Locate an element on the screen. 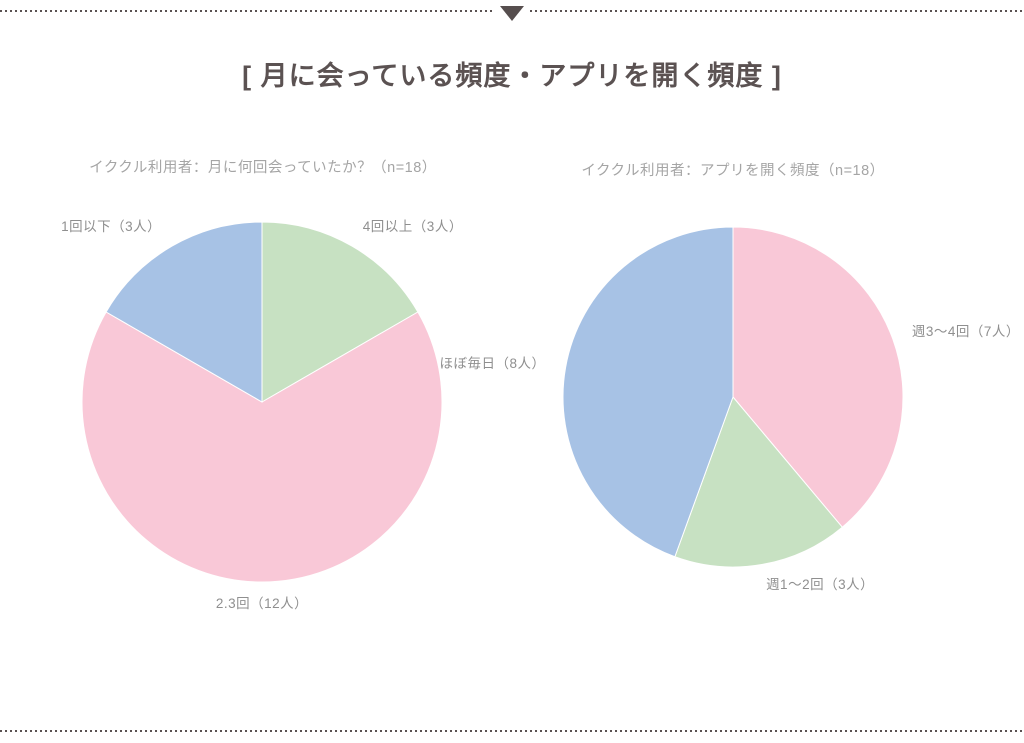  divider-triangle-gap is located at coordinates (512, 14).